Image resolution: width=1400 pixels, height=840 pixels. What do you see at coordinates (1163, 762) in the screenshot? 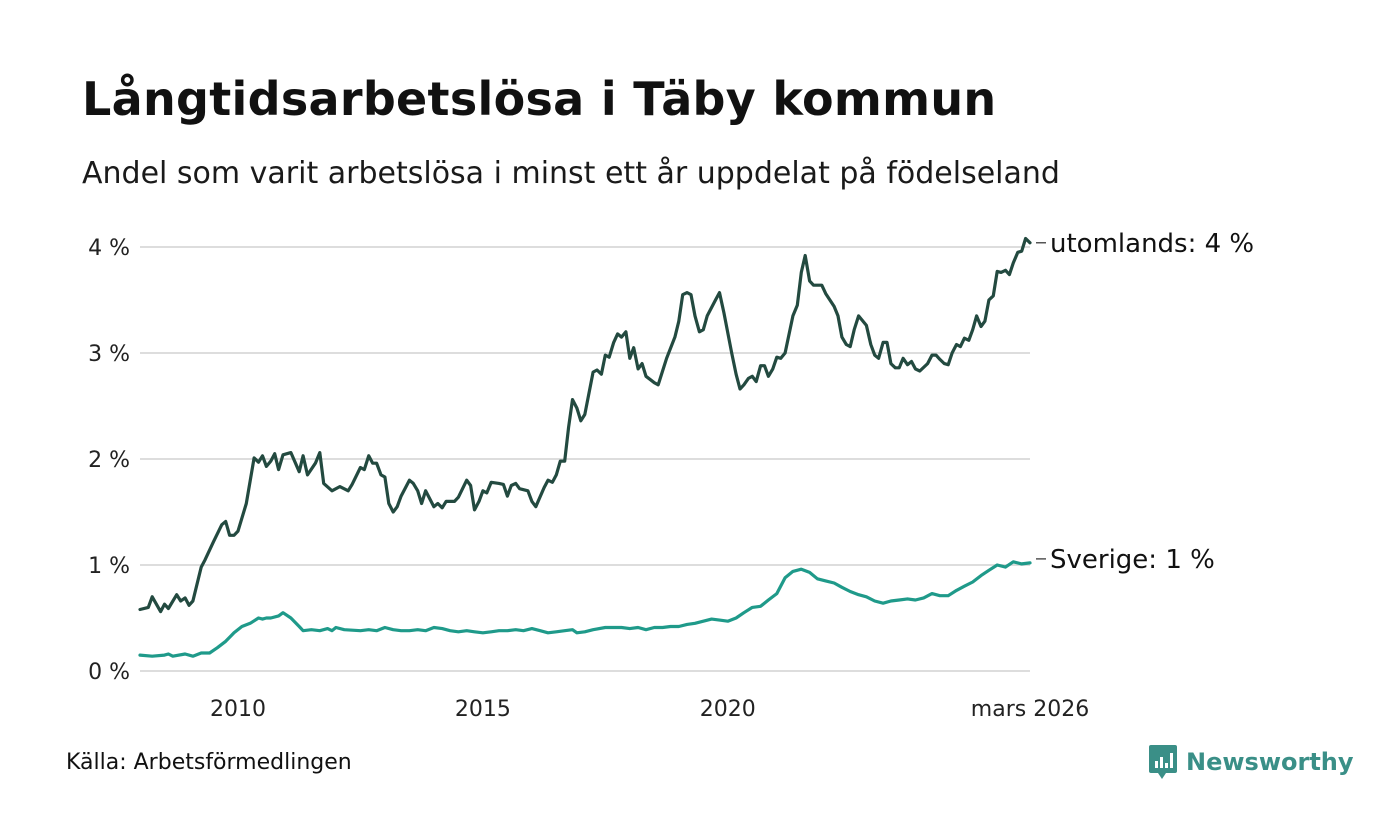
I see `newsworthy-logo-icon` at bounding box center [1163, 762].